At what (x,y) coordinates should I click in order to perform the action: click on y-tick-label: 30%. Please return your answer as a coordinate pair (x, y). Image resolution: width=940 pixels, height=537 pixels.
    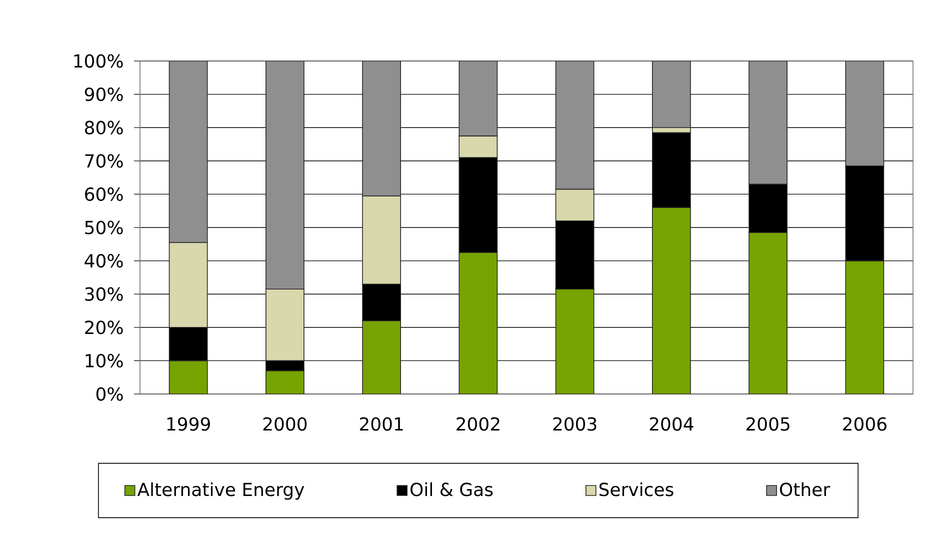
    Looking at the image, I should click on (104, 294).